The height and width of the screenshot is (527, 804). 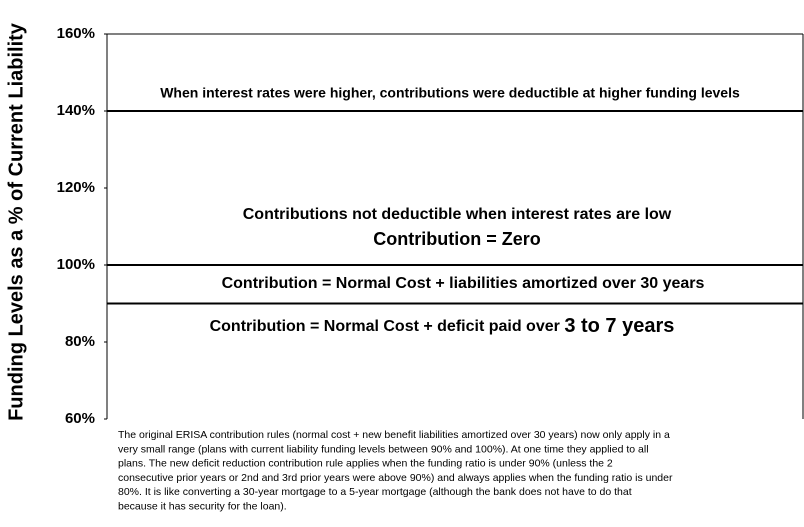 I want to click on y-tick-label: 120%, so click(x=76, y=187).